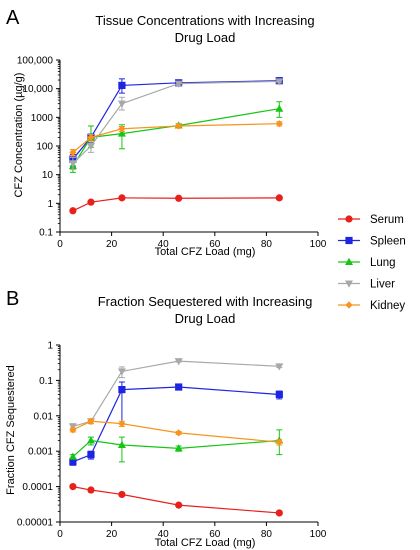 The image size is (420, 550). I want to click on series-line-serum, so click(176, 500).